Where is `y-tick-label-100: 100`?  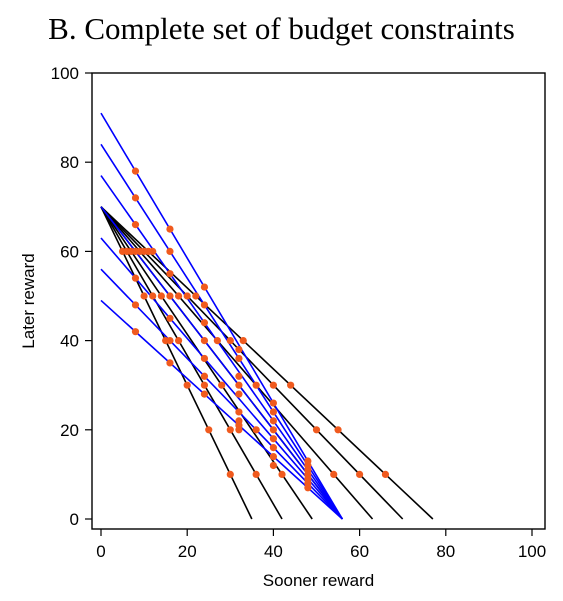
y-tick-label-100: 100 is located at coordinates (65, 73).